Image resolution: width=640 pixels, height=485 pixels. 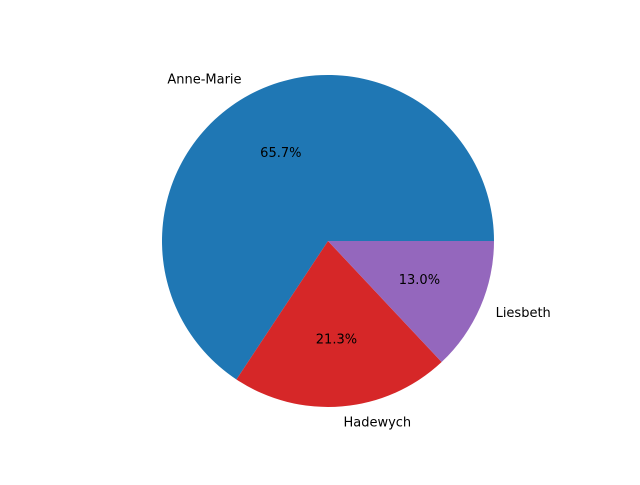 I want to click on pie-slice-hadewych, so click(x=339, y=324).